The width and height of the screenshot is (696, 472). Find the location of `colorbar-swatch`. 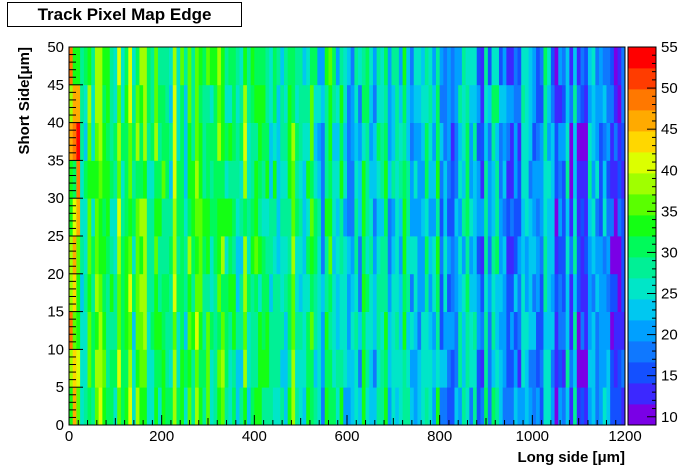

colorbar-swatch is located at coordinates (642, 289).